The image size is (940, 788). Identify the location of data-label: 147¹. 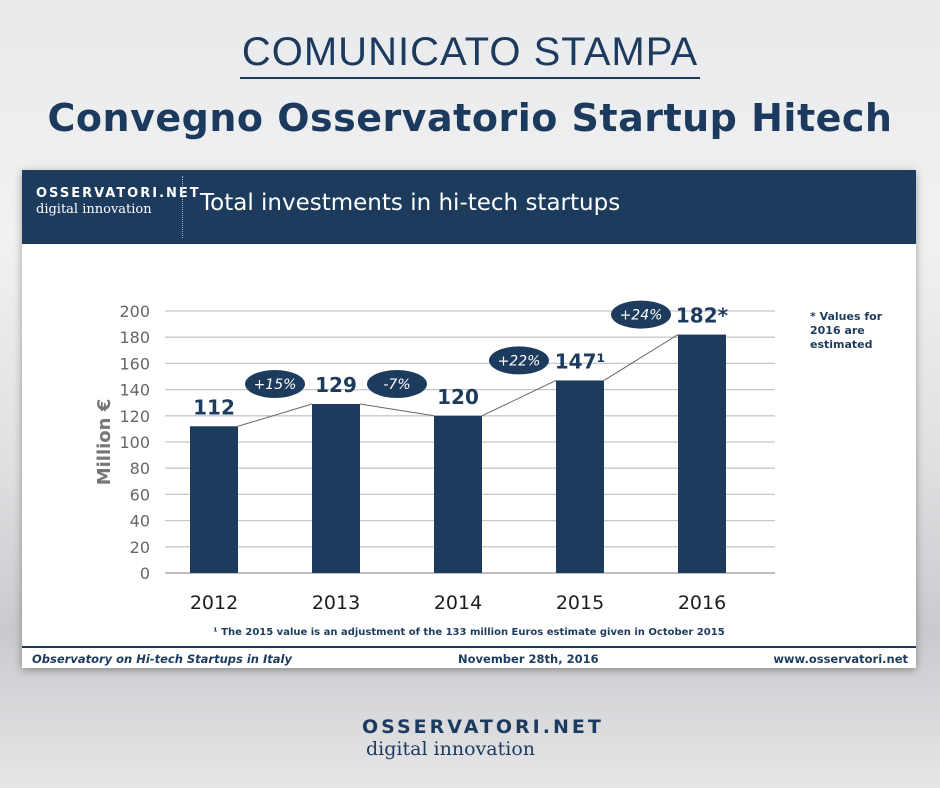
(580, 361).